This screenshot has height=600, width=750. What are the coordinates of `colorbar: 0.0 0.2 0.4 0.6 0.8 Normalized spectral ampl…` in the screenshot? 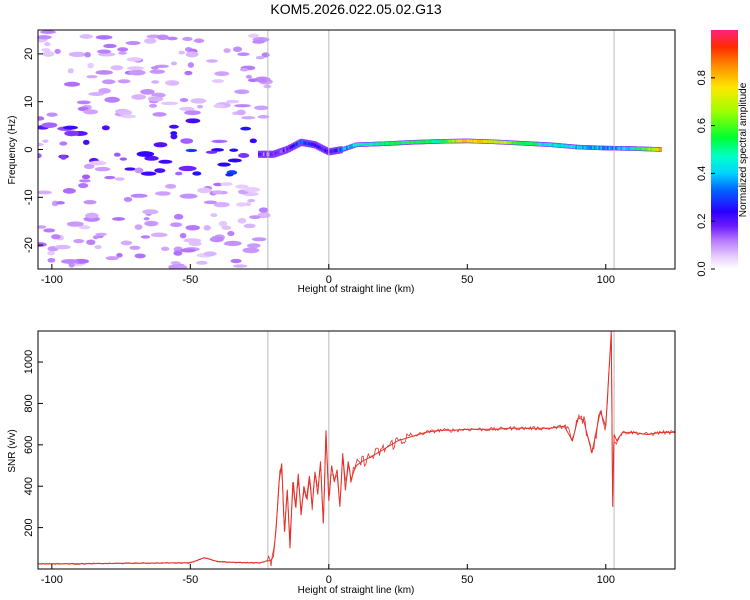 It's located at (722, 153).